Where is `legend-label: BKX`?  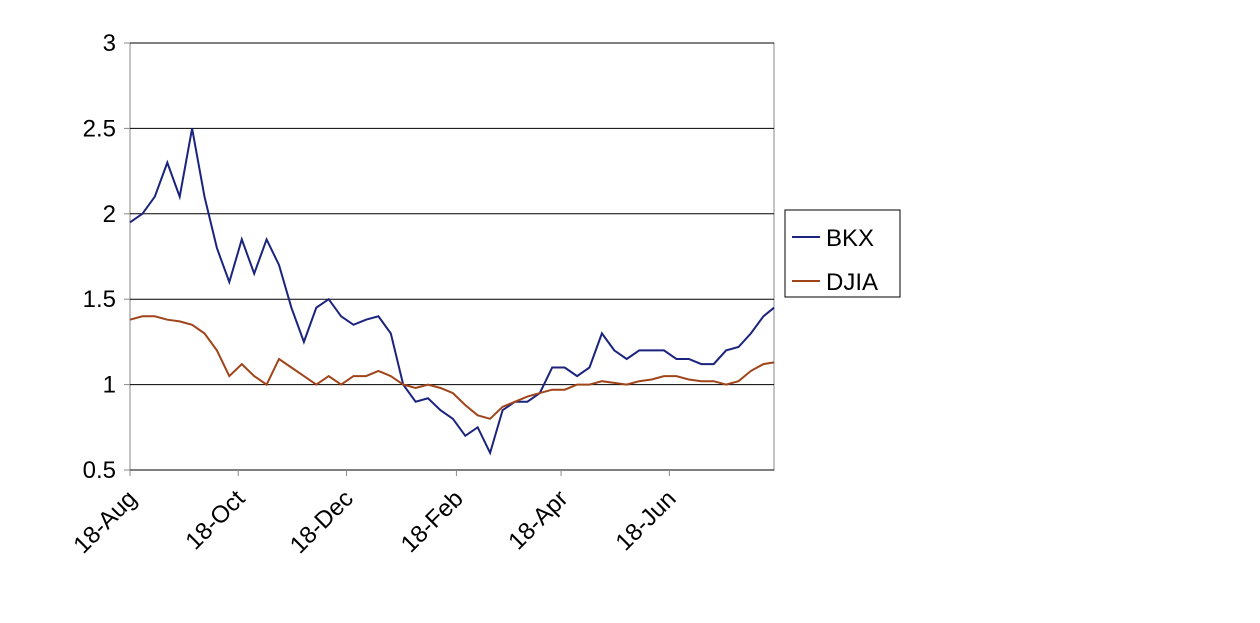
legend-label: BKX is located at coordinates (850, 238).